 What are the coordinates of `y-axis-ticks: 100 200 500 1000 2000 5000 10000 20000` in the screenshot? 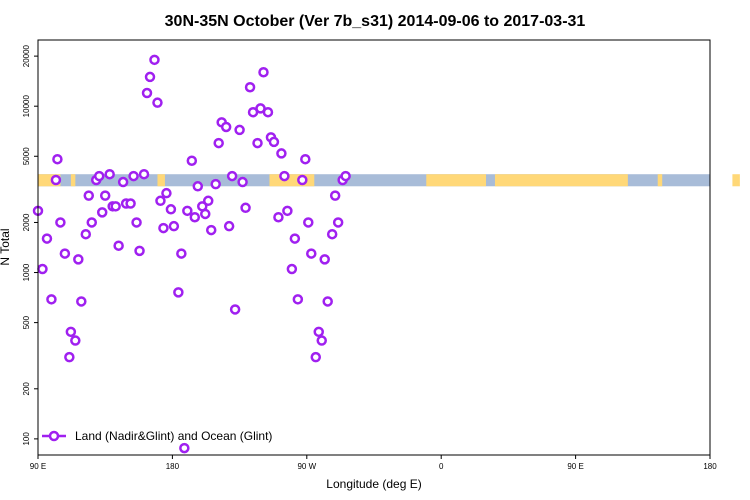 It's located at (30, 245).